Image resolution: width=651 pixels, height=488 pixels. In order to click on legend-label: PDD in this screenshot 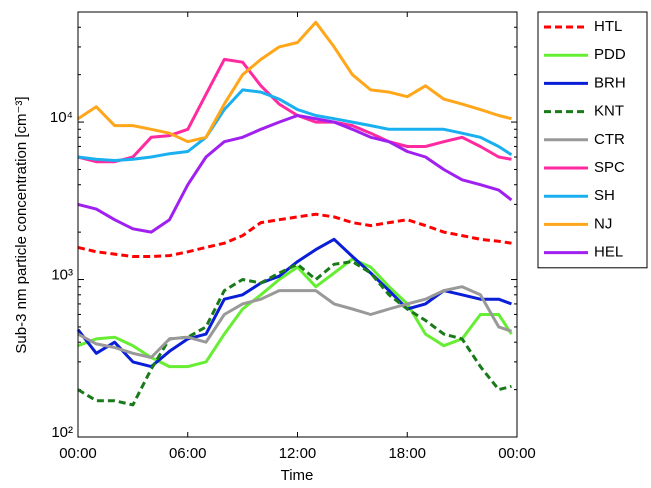, I will do `click(610, 54)`.